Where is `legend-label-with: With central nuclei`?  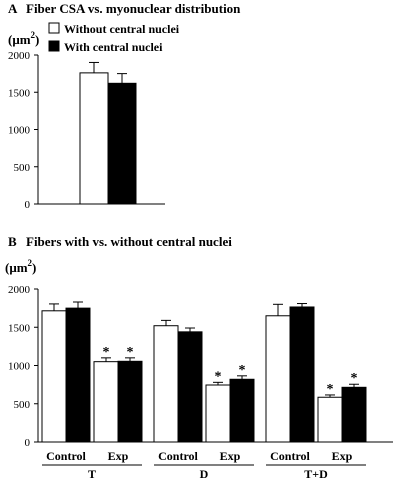 legend-label-with: With central nuclei is located at coordinates (113, 47).